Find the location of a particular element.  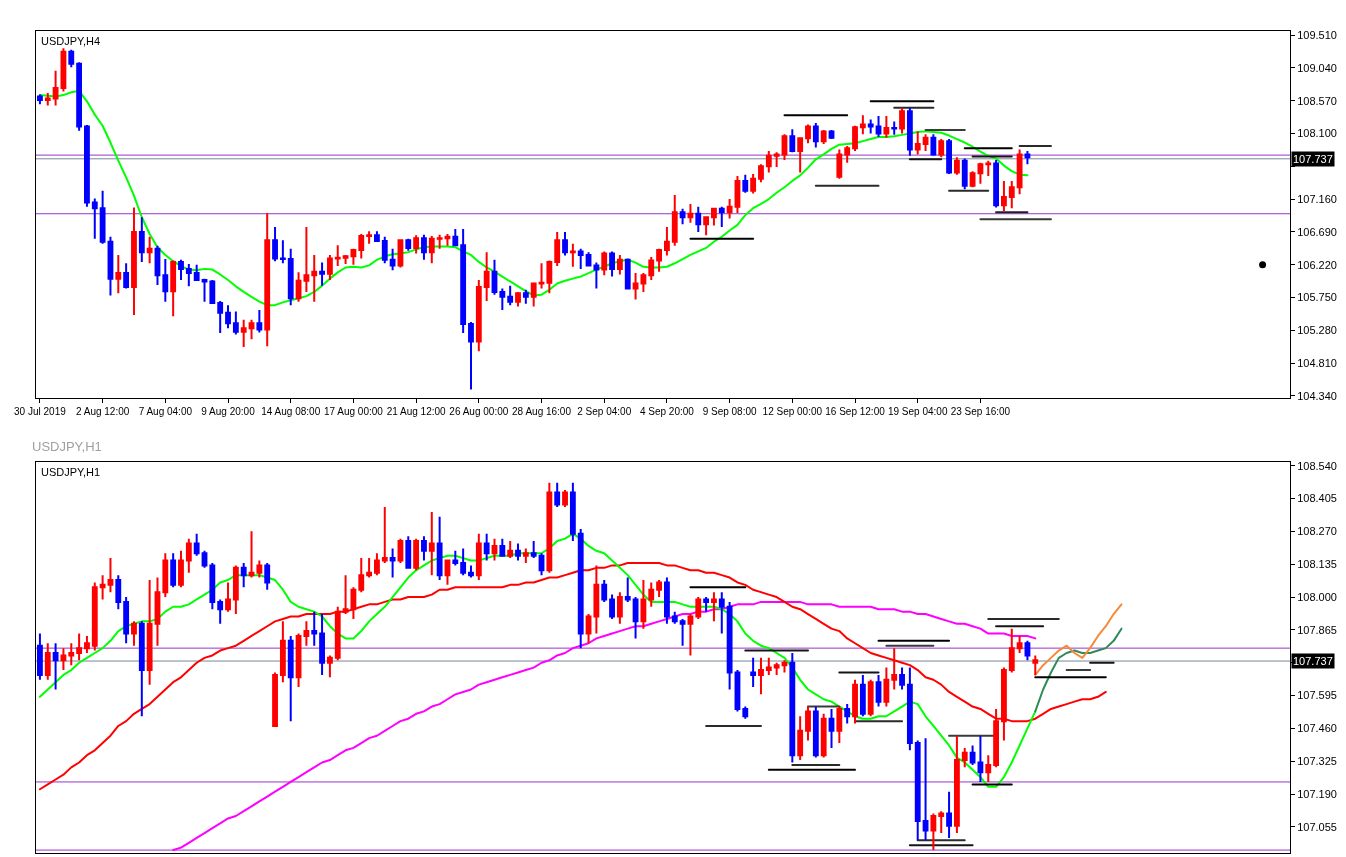

x-tick-label: 12 Sep 00:00 is located at coordinates (792, 412).